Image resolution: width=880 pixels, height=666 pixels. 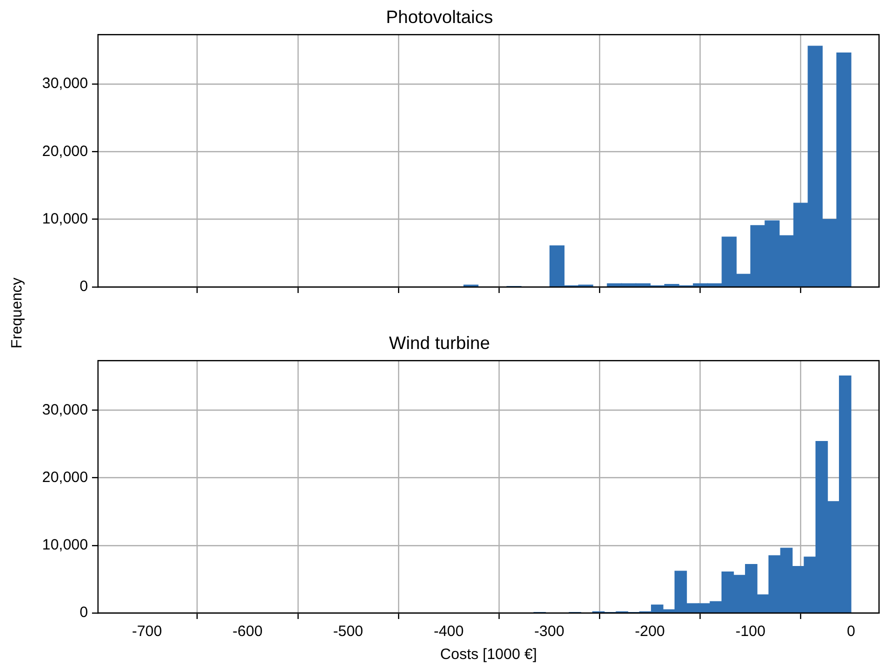 I want to click on x-tick-label: -700, so click(x=147, y=631).